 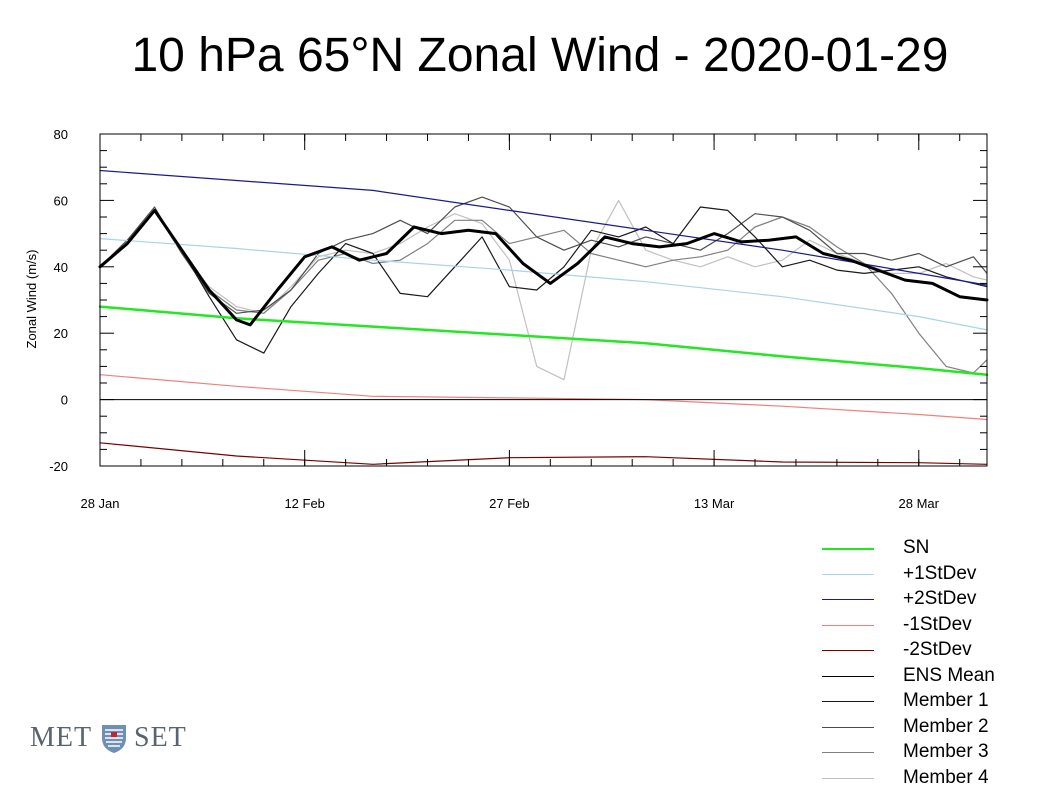 I want to click on legend-label: +2StDev, so click(x=940, y=598).